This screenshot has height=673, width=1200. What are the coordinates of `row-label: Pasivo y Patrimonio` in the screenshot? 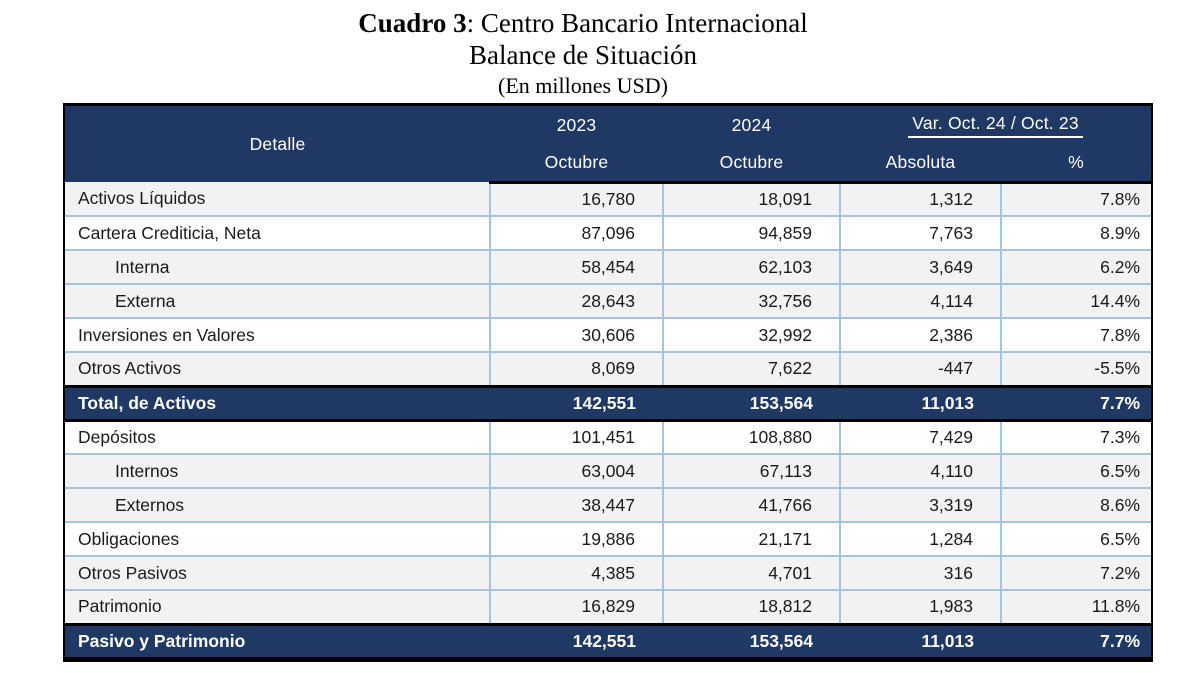 It's located at (277, 641).